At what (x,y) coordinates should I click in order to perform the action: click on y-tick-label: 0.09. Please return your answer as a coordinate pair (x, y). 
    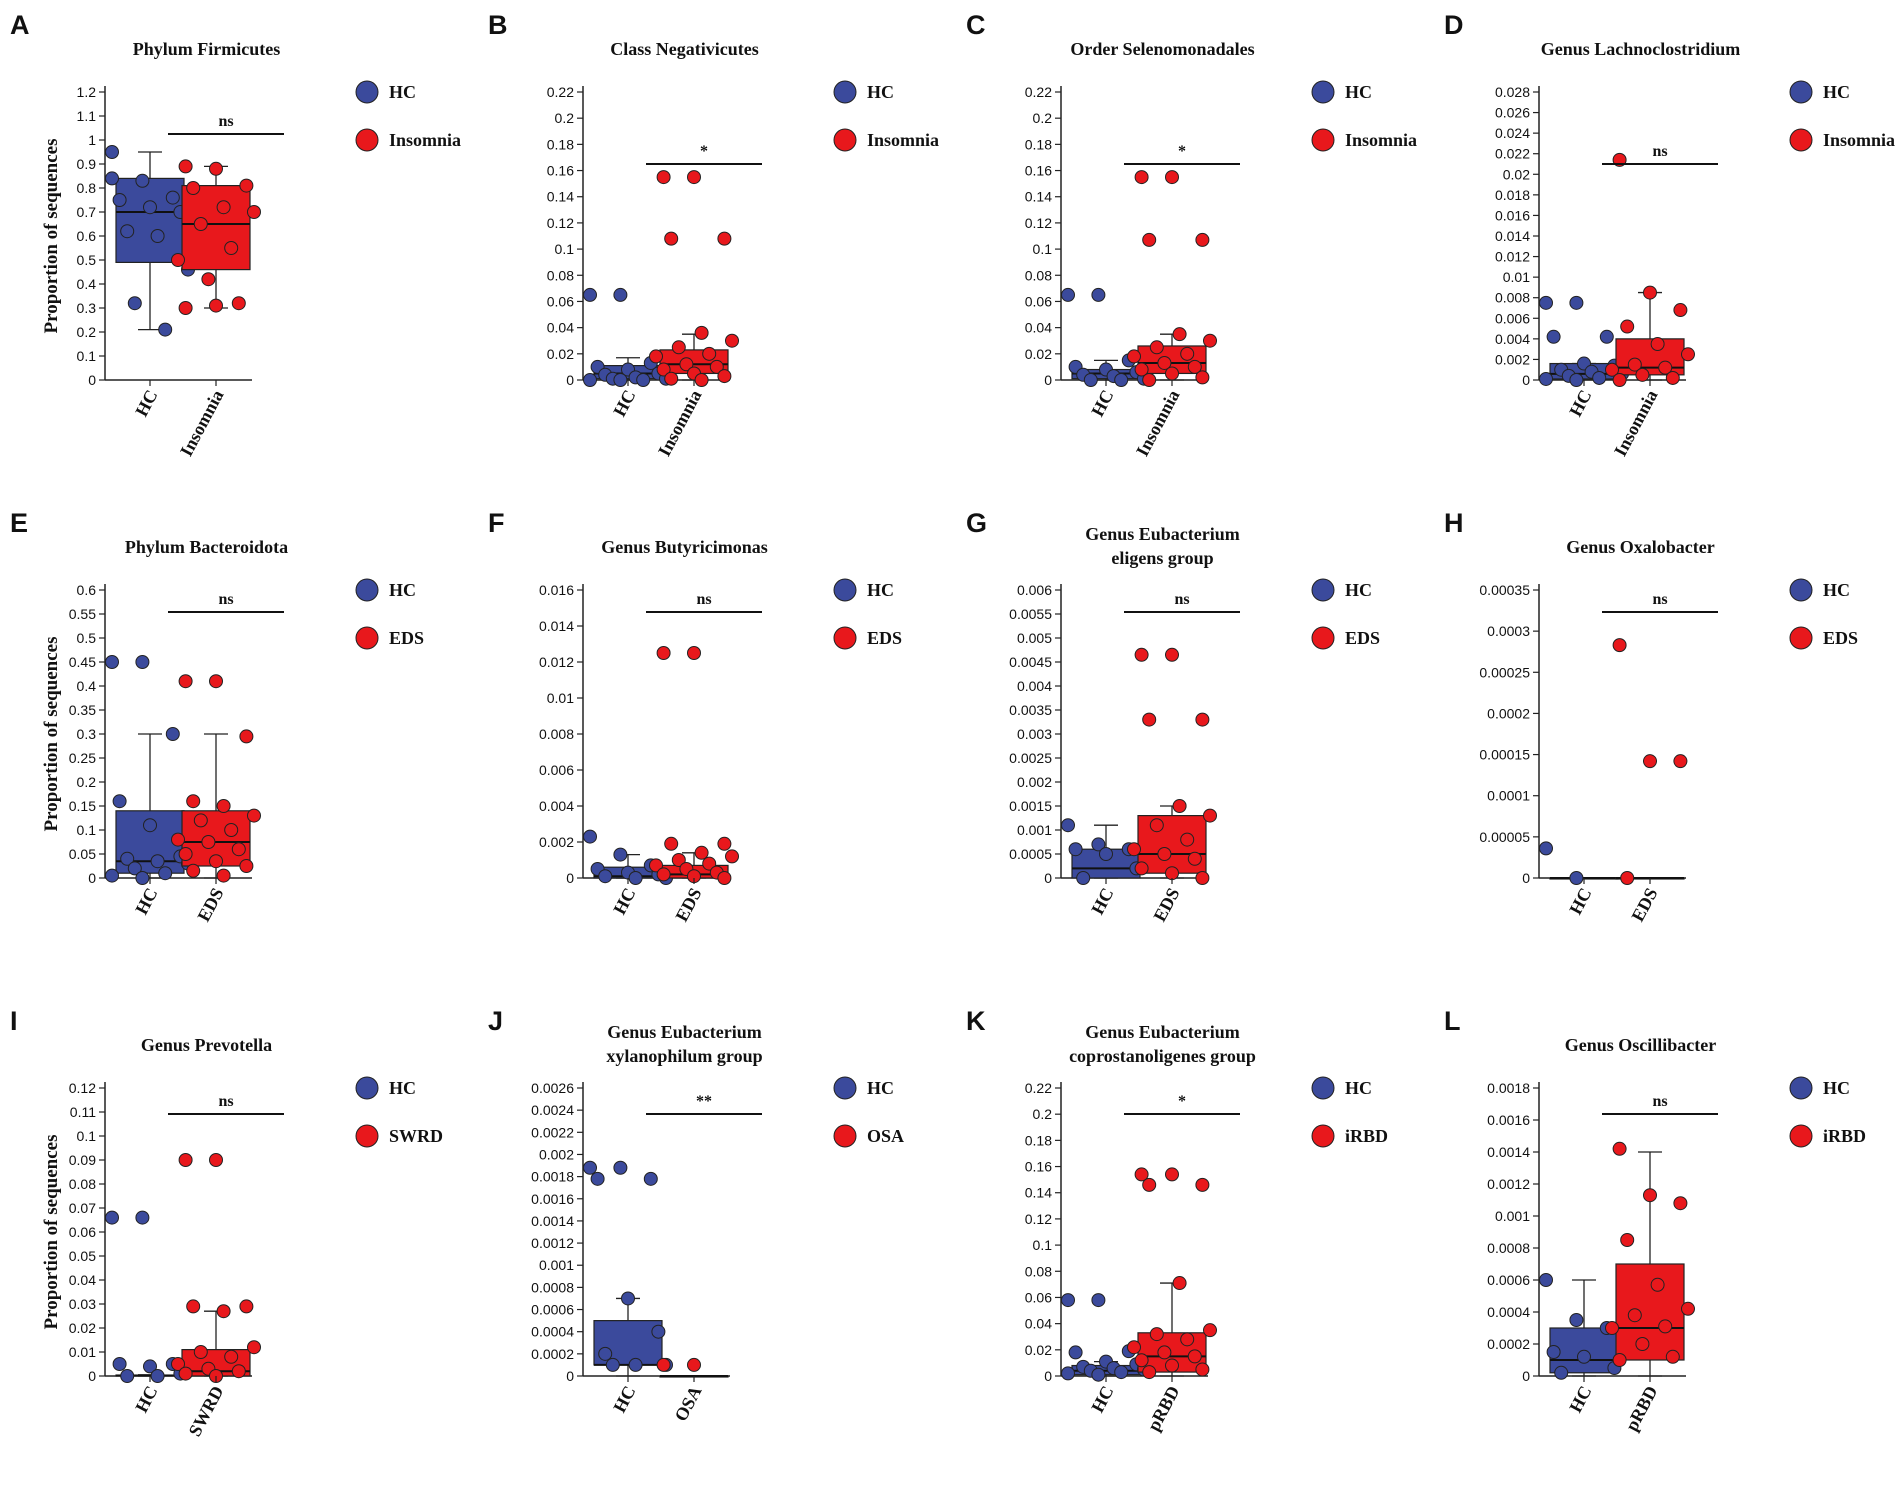
    Looking at the image, I should click on (82, 1160).